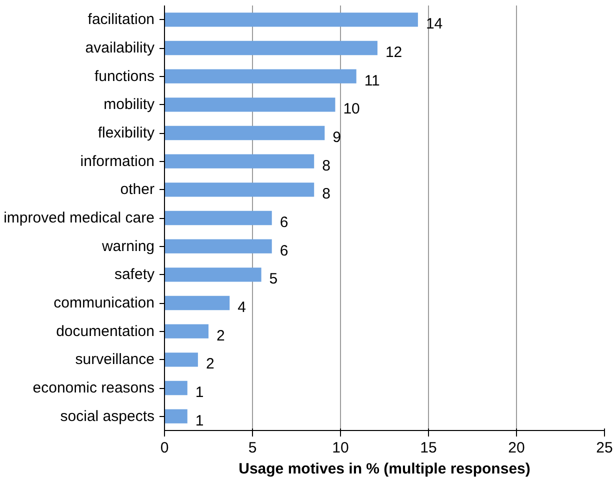  I want to click on data-label: 5, so click(273, 279).